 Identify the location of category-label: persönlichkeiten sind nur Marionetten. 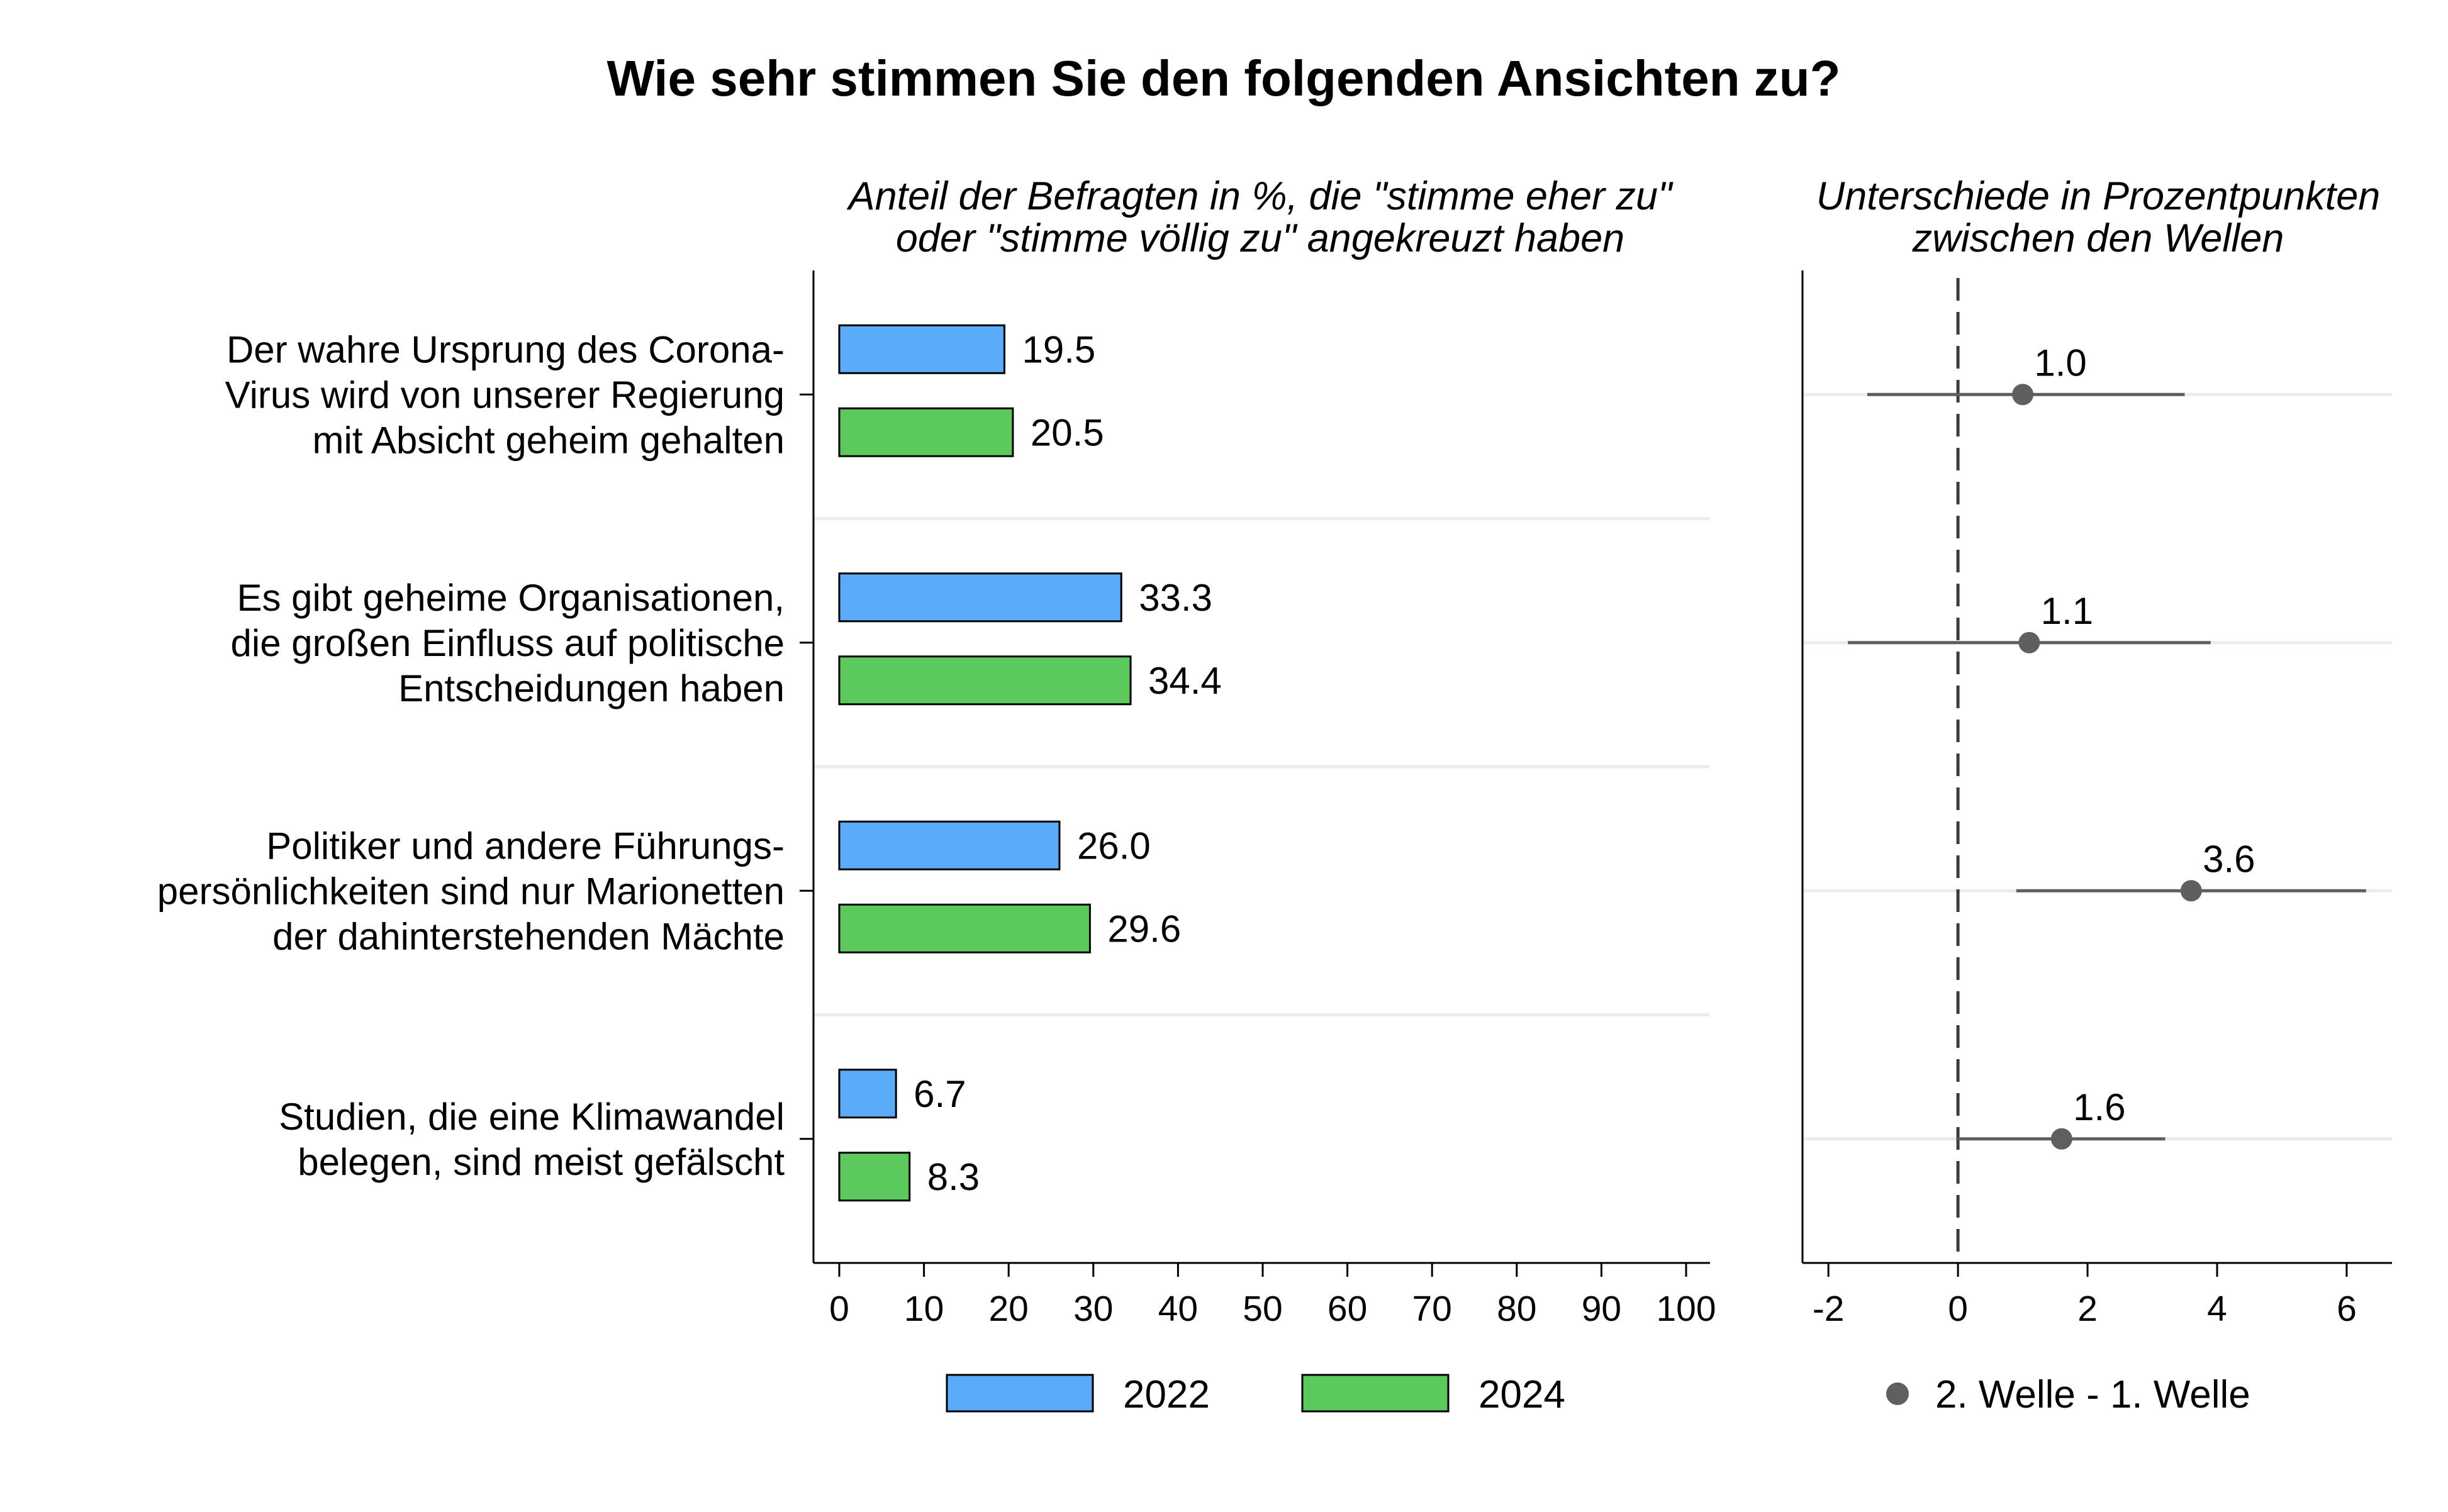
(471, 891).